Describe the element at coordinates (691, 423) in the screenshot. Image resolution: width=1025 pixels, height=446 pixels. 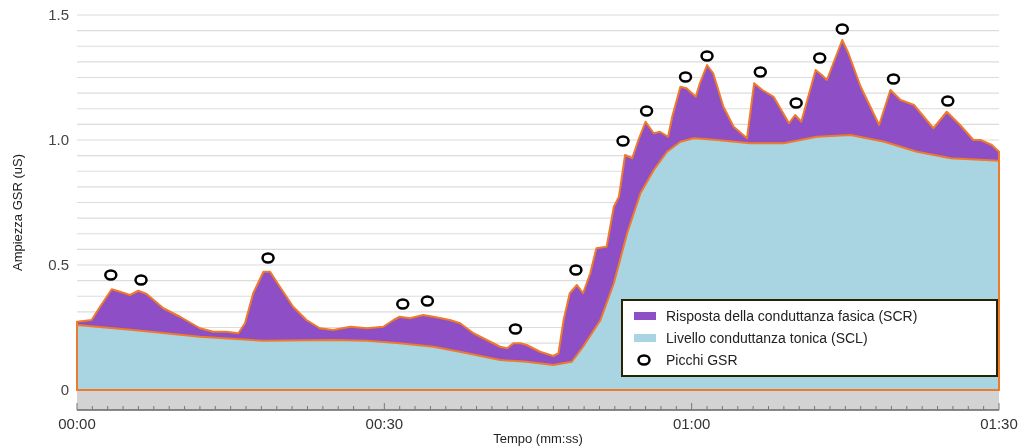
I see `x-tick-label: 01:00` at that location.